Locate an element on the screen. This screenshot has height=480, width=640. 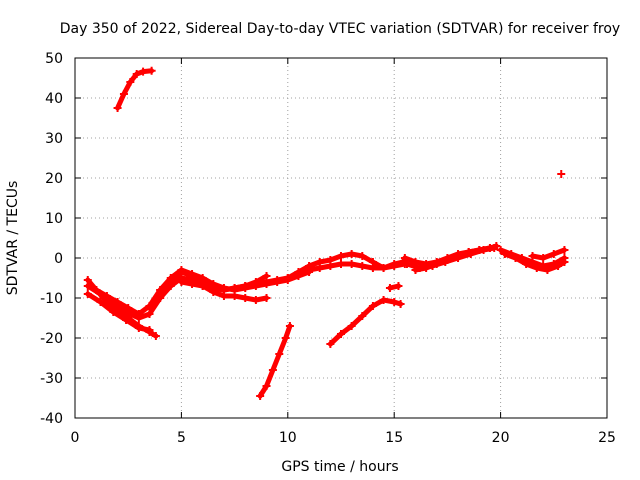
y-tick-label: 40 is located at coordinates (54, 99).